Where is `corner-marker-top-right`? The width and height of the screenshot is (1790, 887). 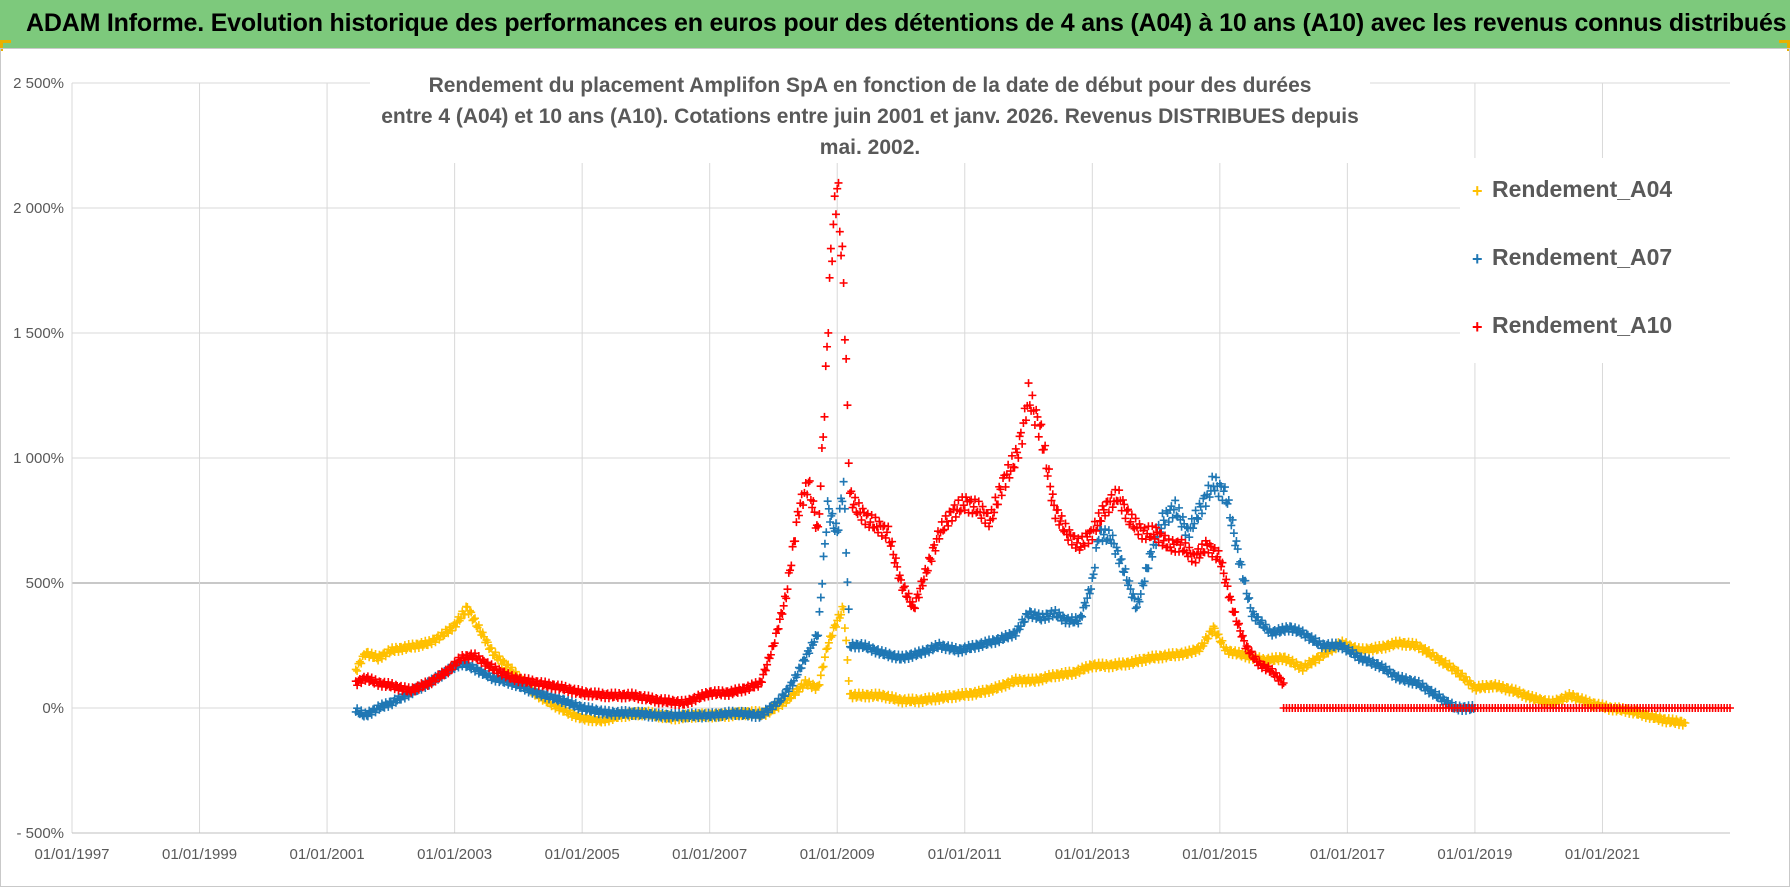
corner-marker-top-right is located at coordinates (1784, 45).